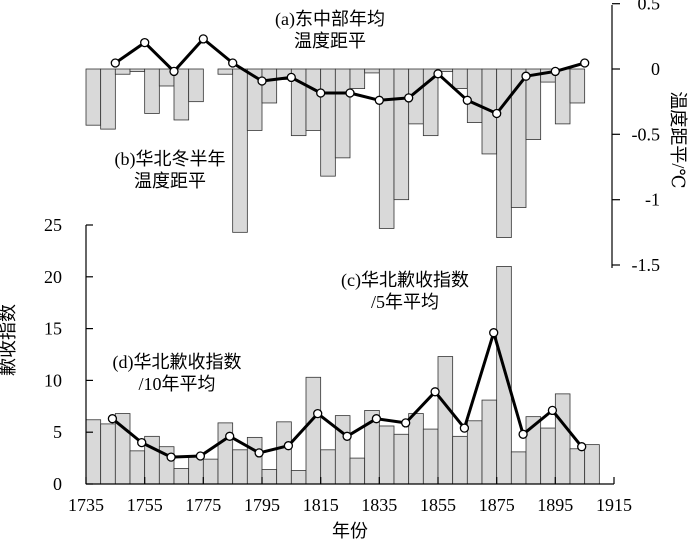 This screenshot has height=544, width=694. What do you see at coordinates (177, 362) in the screenshot?
I see `panel-d-label-1: (d)华北歉收指数` at bounding box center [177, 362].